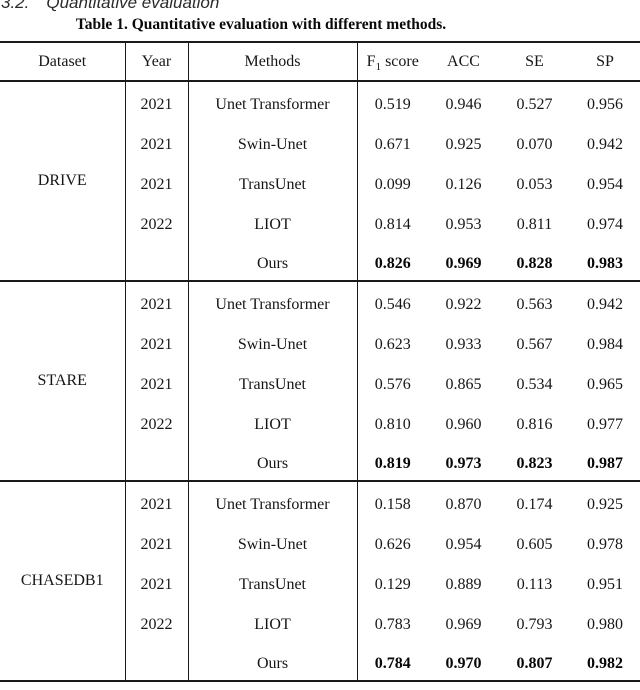  I want to click on col-header-sp: SP, so click(605, 61).